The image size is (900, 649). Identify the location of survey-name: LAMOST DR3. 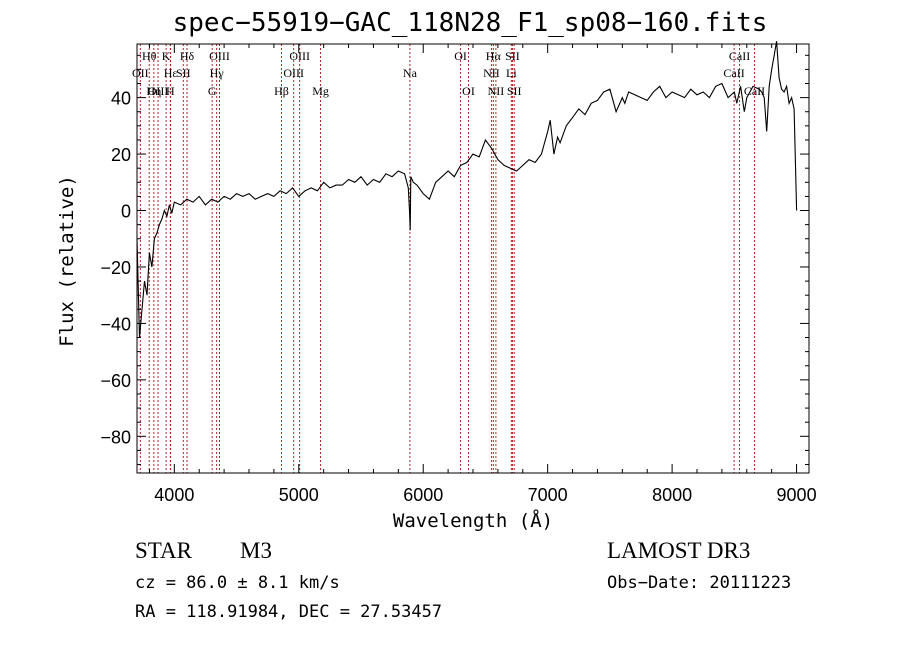
(679, 550).